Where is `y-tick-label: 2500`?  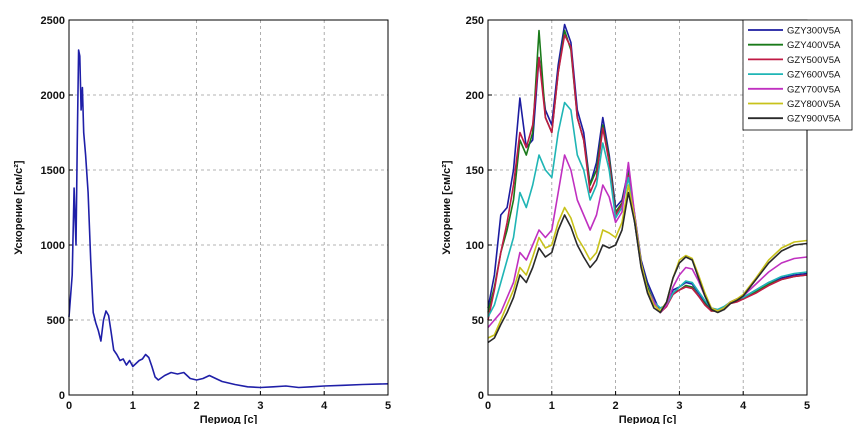
y-tick-label: 2500 is located at coordinates (53, 21).